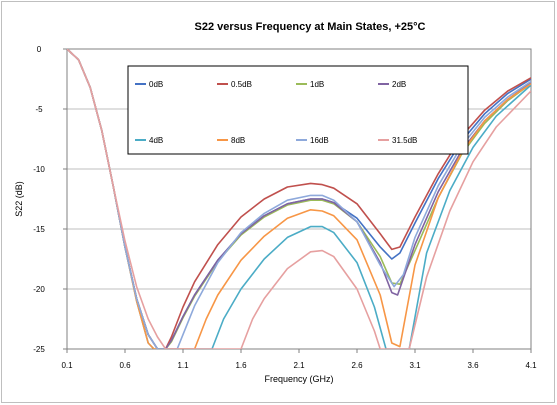 This screenshot has height=405, width=557. I want to click on x-tick-label: 0.1, so click(67, 365).